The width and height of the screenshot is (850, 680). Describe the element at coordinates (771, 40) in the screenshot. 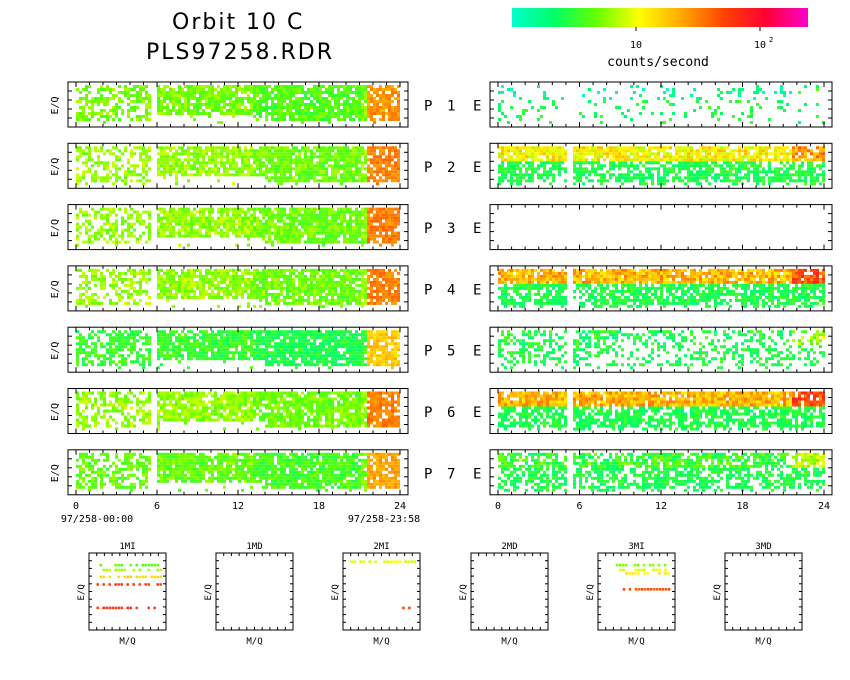

I see `colorbar-tick-exponent: 2` at that location.